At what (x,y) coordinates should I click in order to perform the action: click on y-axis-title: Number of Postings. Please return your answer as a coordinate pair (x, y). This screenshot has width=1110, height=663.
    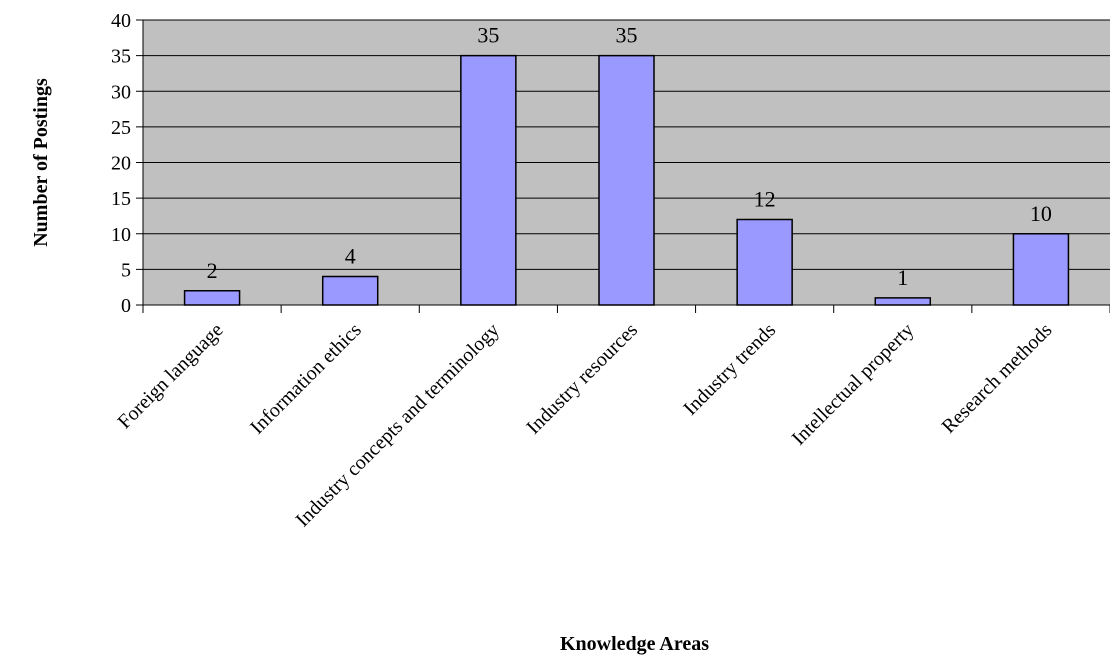
    Looking at the image, I should click on (41, 162).